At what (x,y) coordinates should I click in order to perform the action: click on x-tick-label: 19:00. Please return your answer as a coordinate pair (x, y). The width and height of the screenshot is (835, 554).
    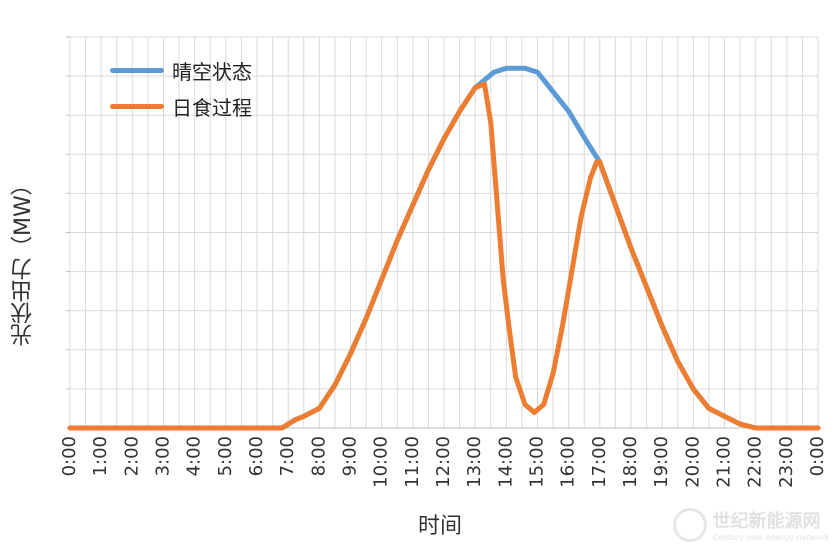
    Looking at the image, I should click on (661, 462).